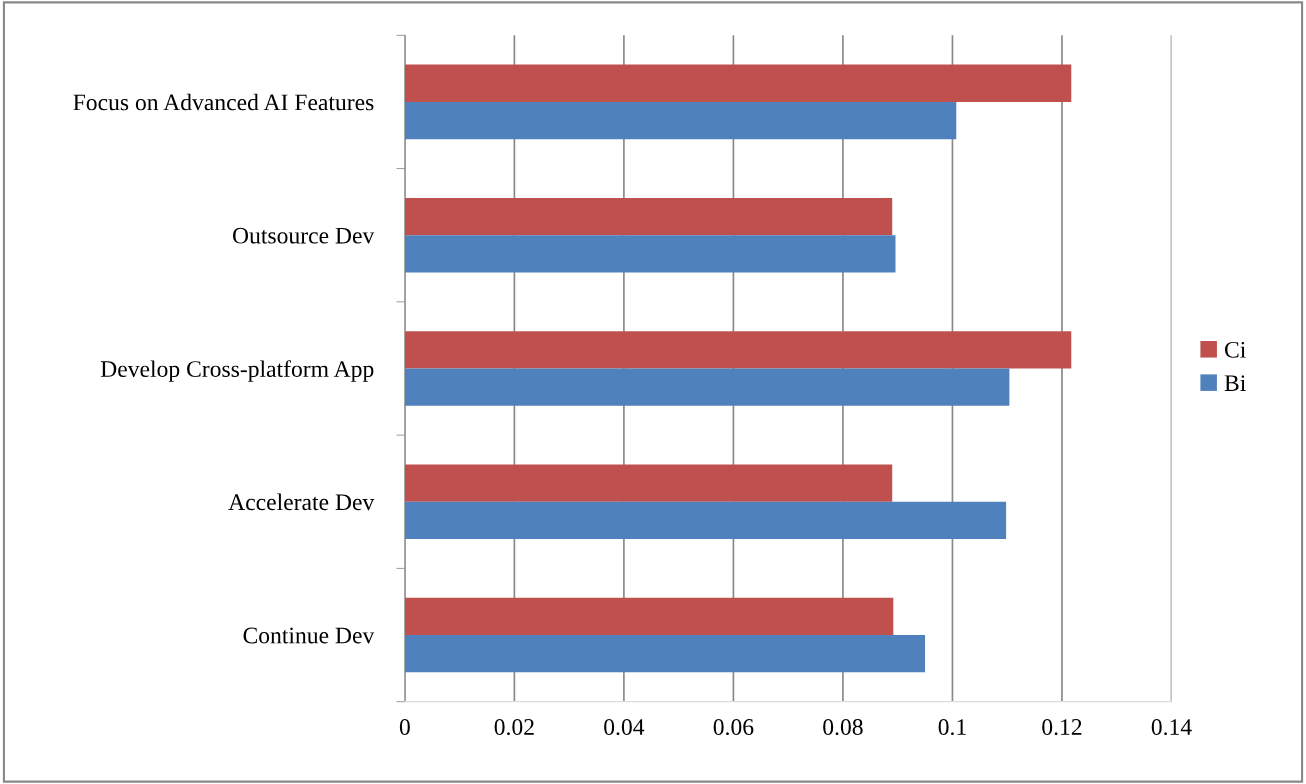  Describe the element at coordinates (1062, 727) in the screenshot. I see `x-tick-label: 0.12` at that location.